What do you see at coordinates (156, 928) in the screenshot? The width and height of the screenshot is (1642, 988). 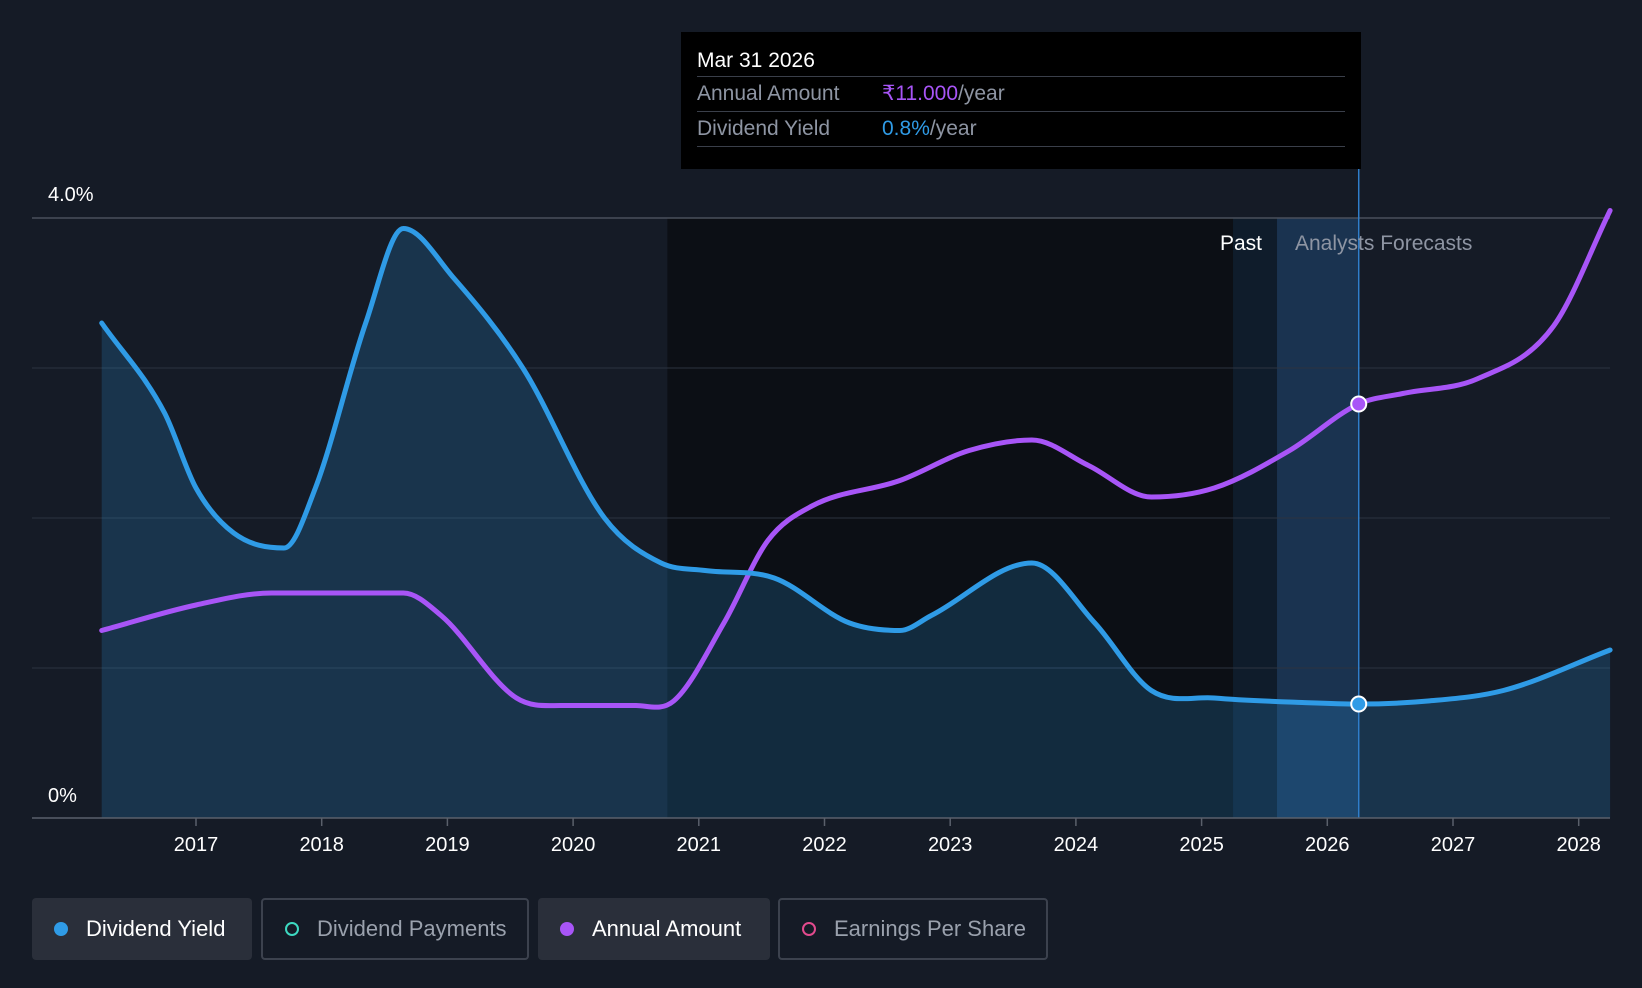 I see `legend-dividend-yield-label: Dividend Yield` at bounding box center [156, 928].